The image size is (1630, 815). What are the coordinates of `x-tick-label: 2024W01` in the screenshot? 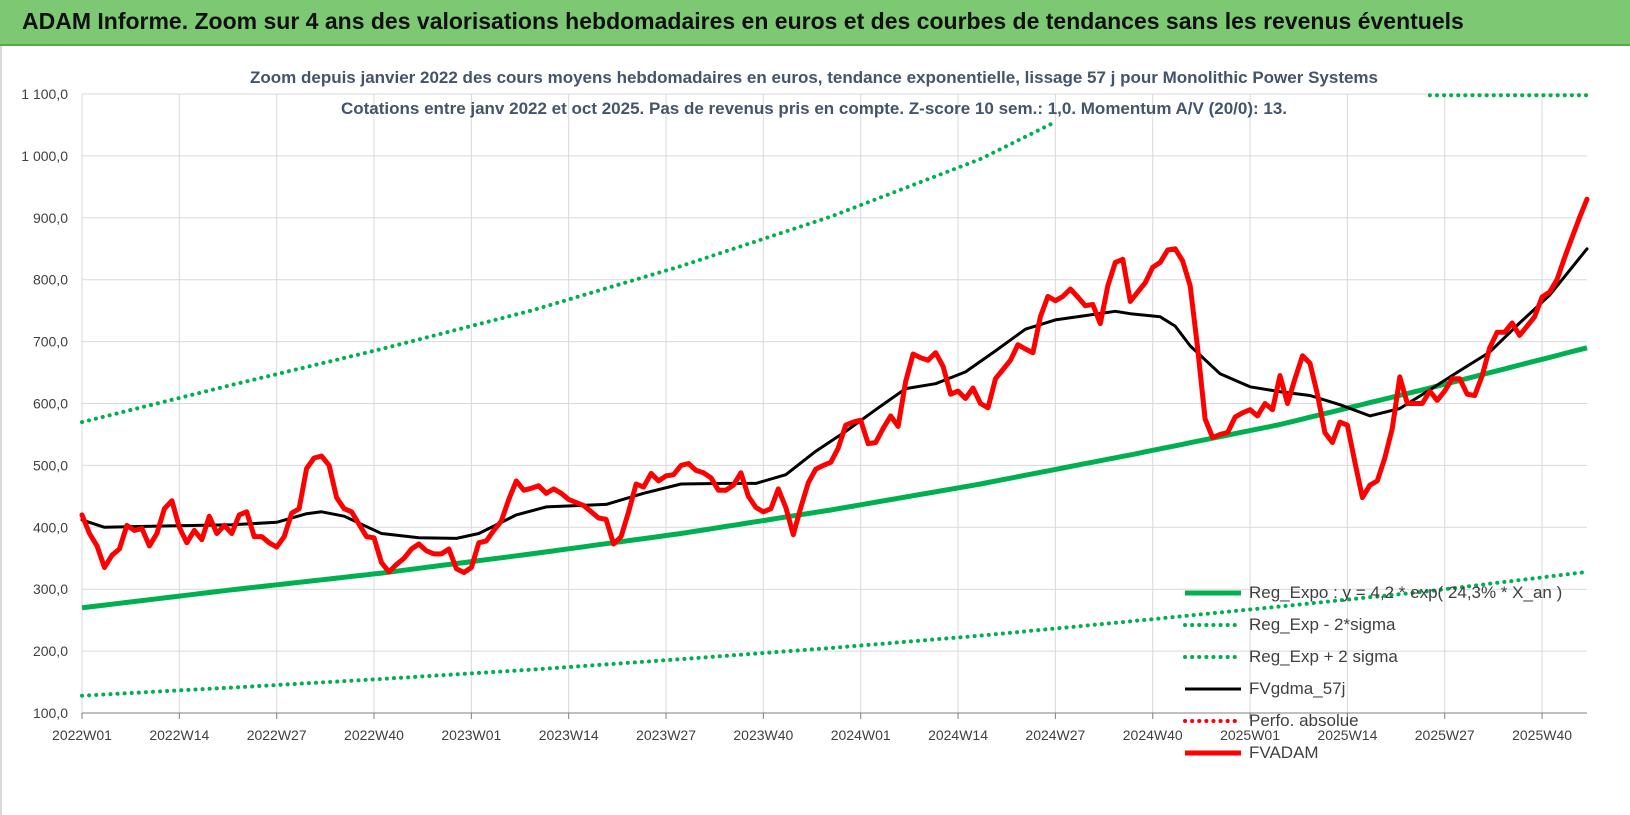 It's located at (861, 735).